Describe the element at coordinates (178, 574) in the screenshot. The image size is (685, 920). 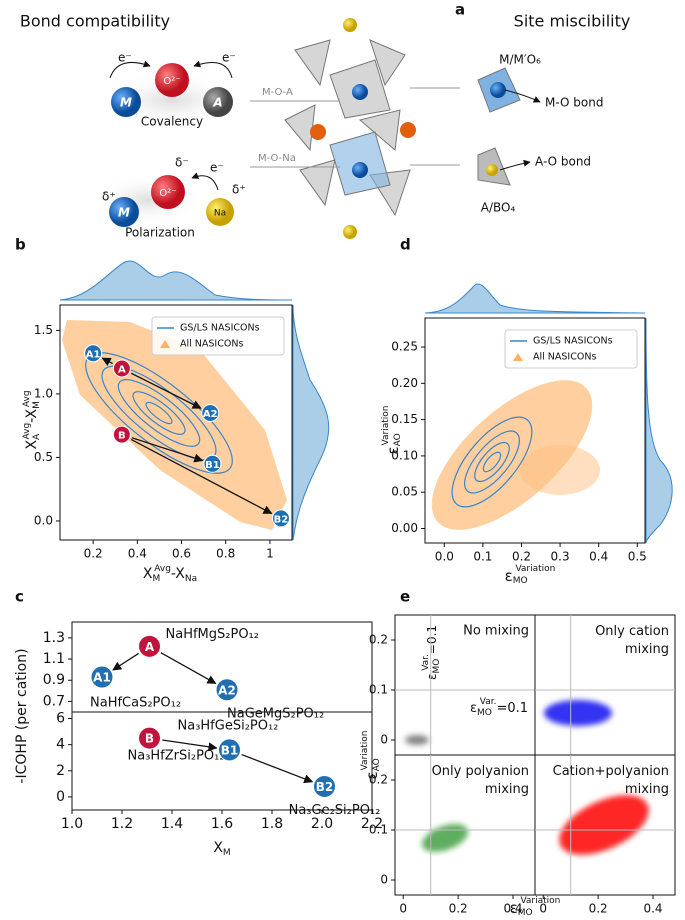
I see `graphic: -X` at that location.